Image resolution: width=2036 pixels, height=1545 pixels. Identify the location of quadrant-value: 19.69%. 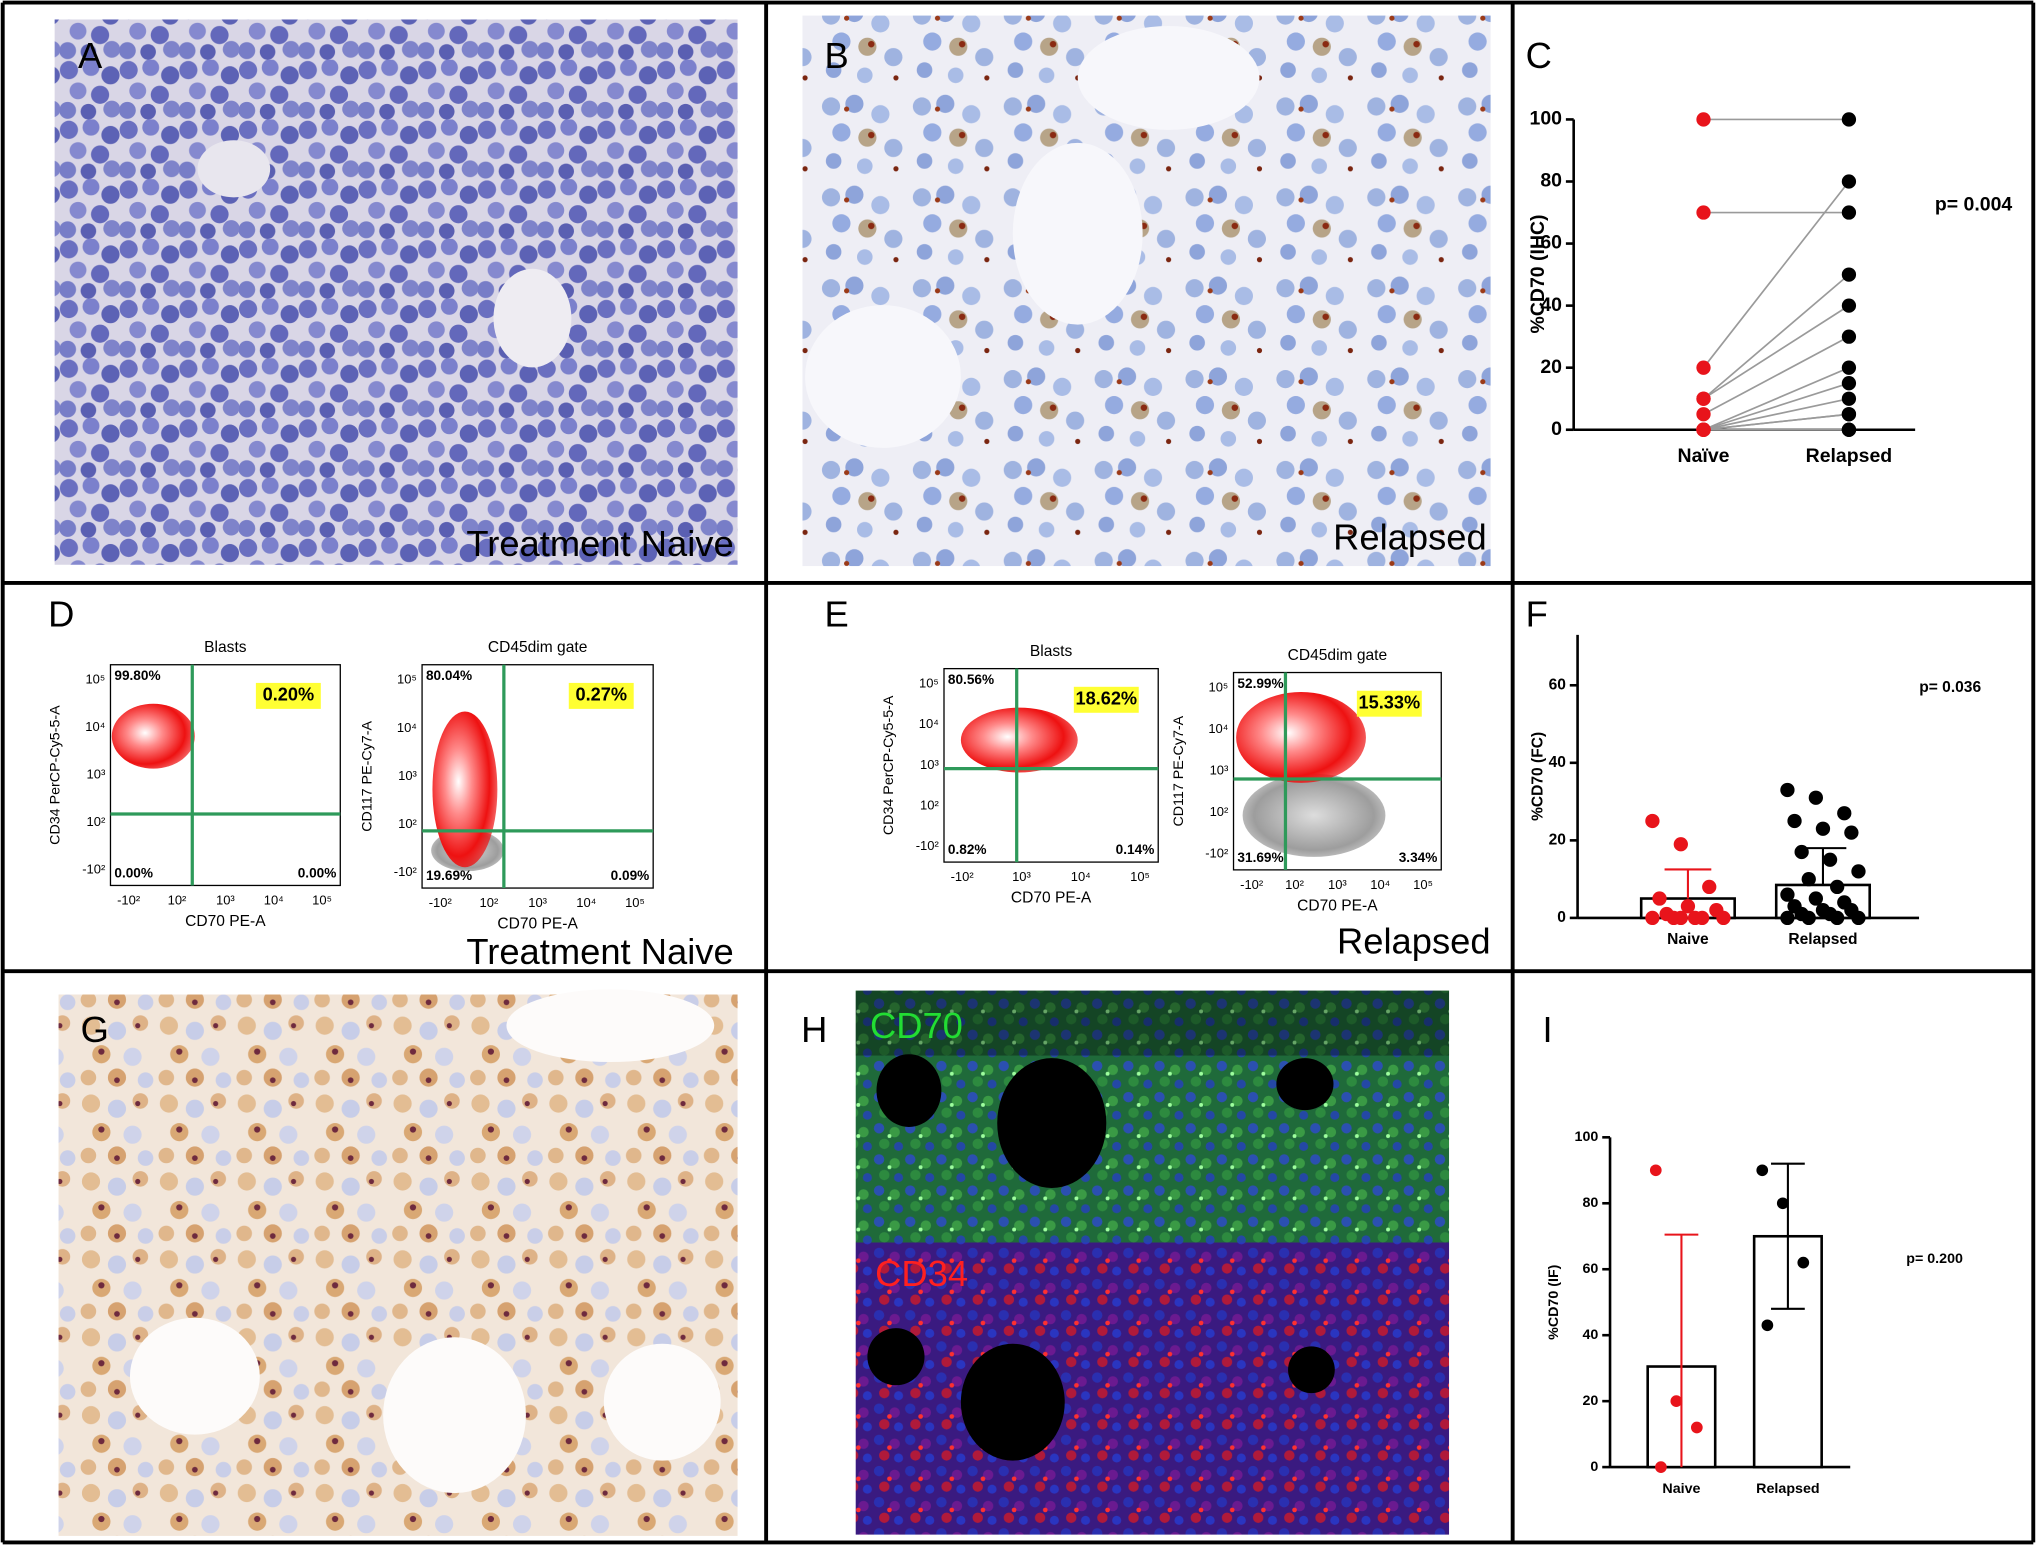
(449, 875).